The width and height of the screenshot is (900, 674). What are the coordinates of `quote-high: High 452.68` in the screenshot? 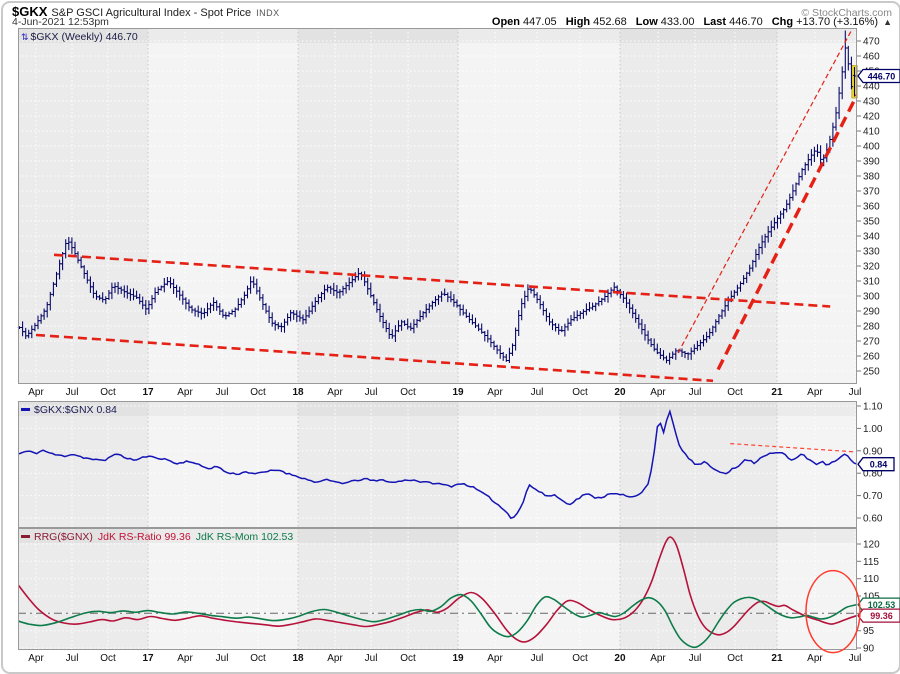 It's located at (596, 22).